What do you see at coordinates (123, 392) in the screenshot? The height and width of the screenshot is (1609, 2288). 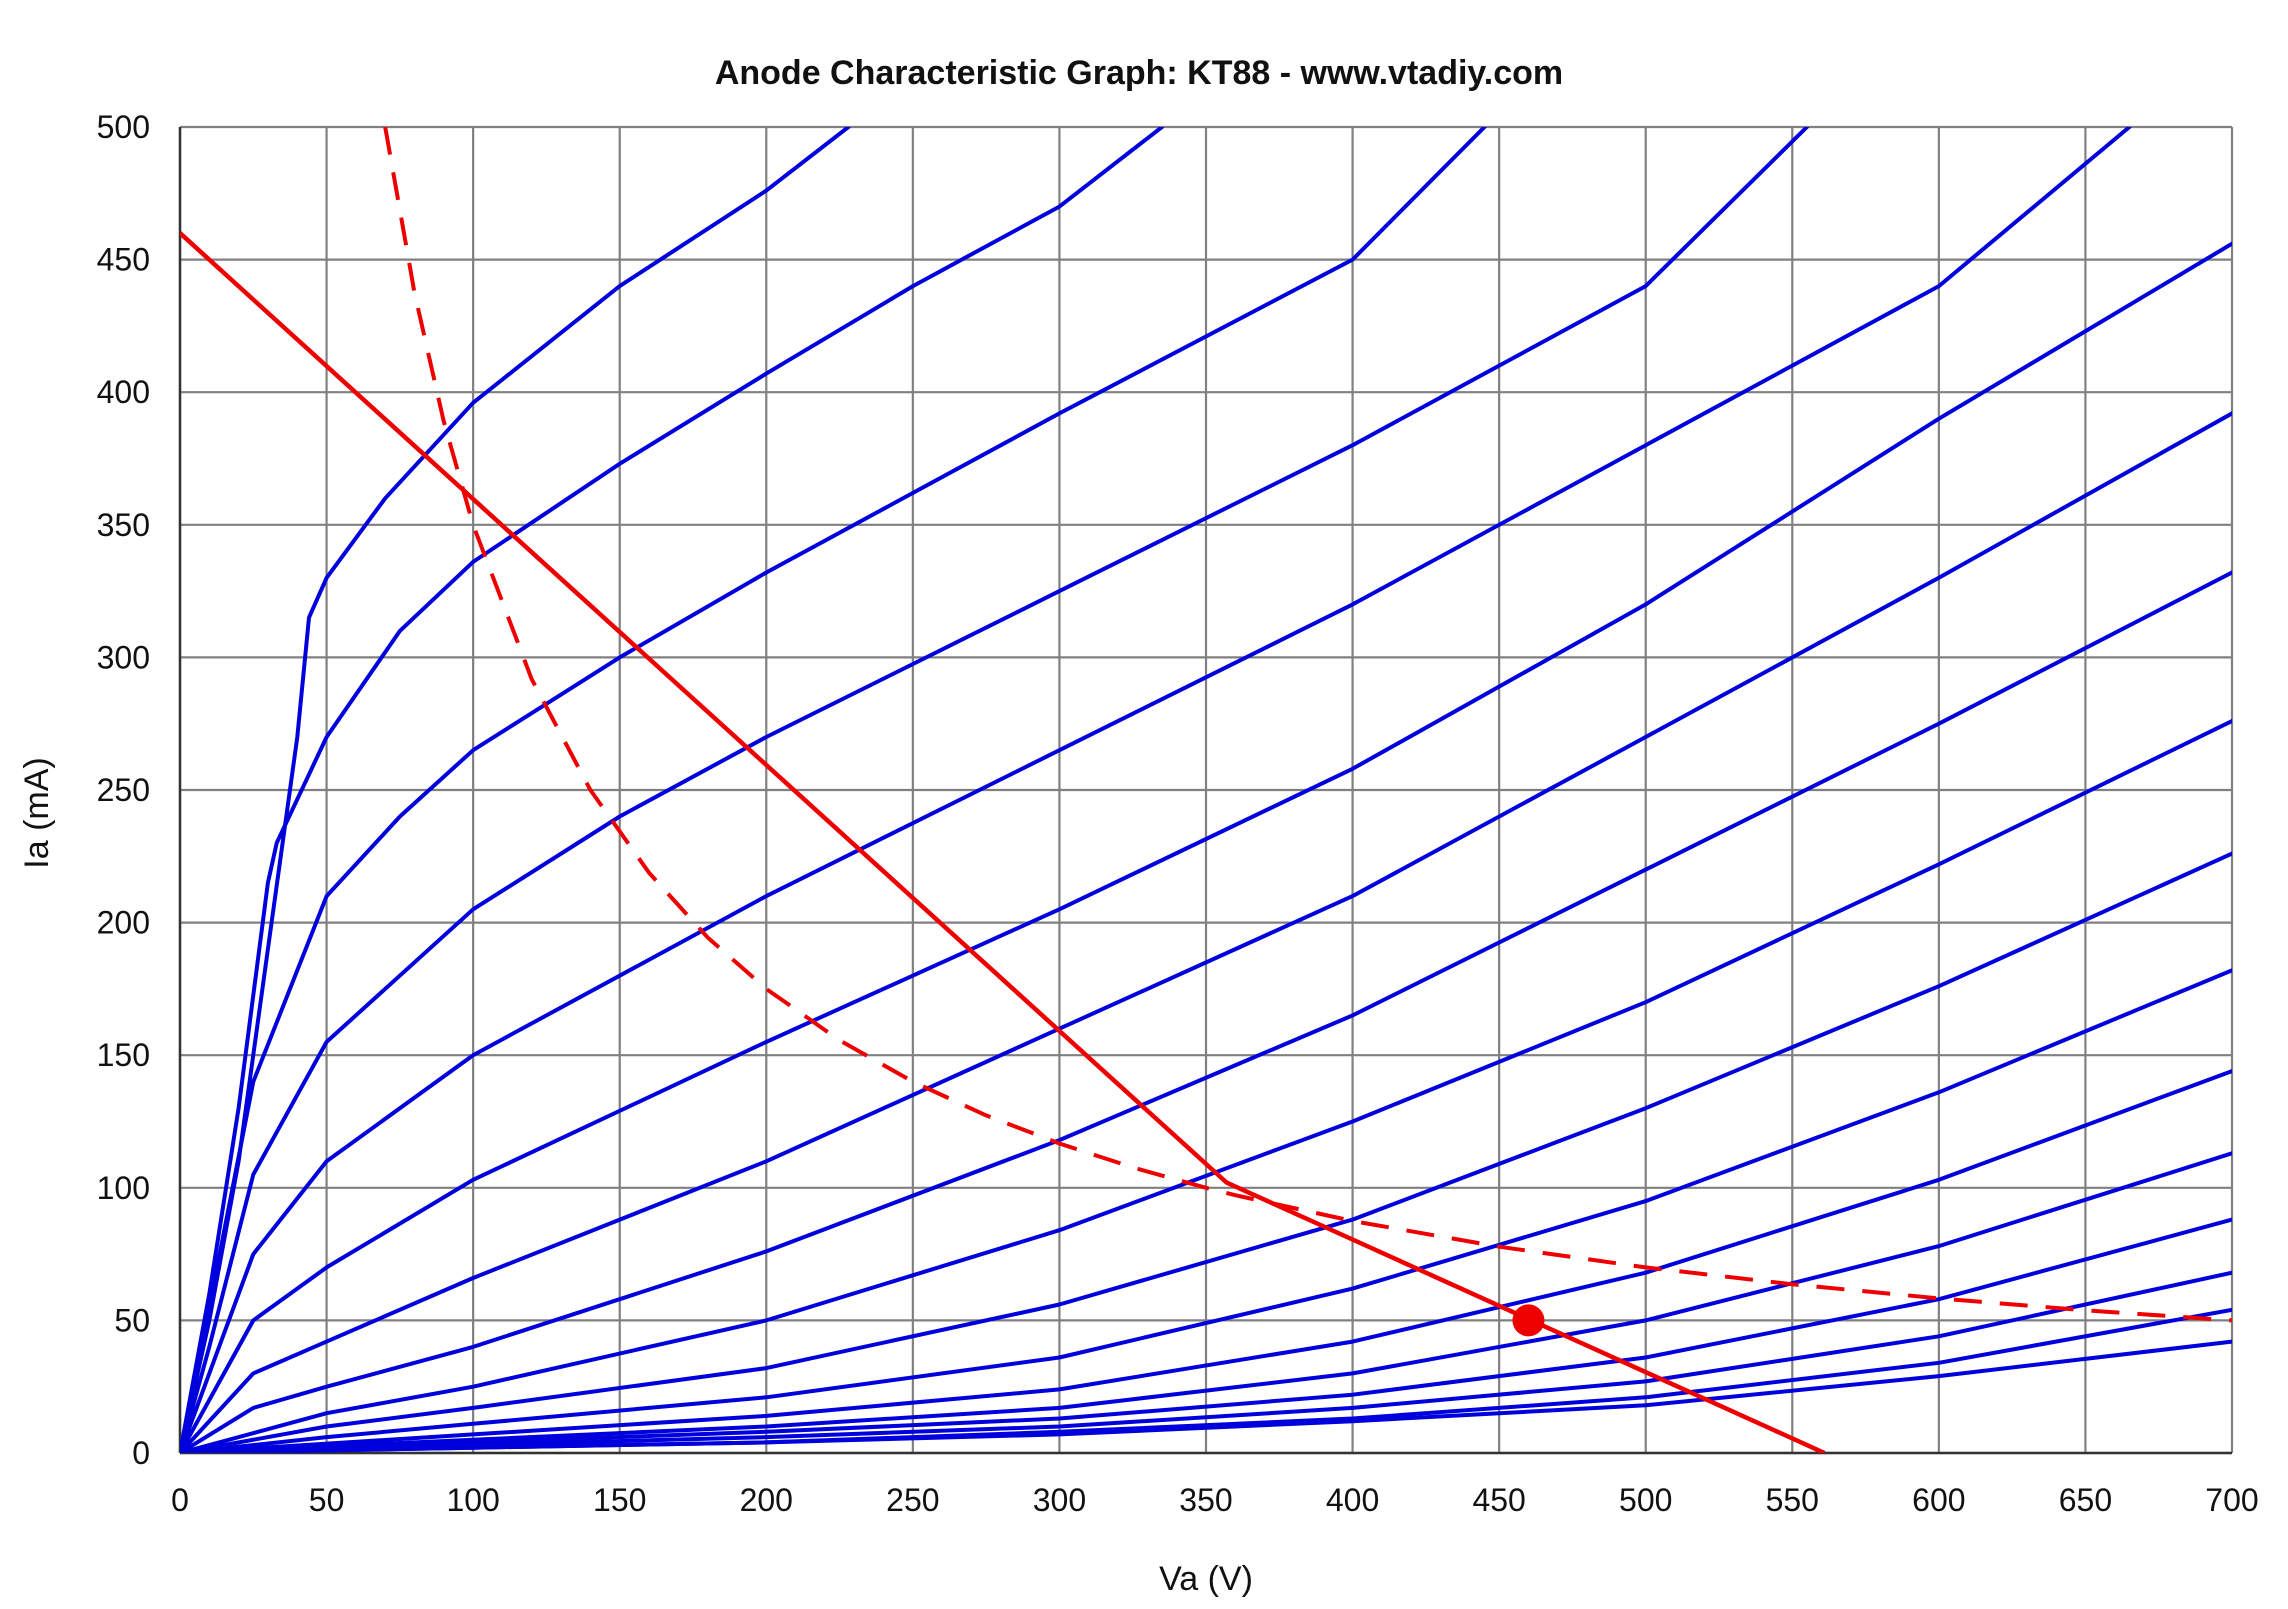 I see `y-tick-label: 400` at bounding box center [123, 392].